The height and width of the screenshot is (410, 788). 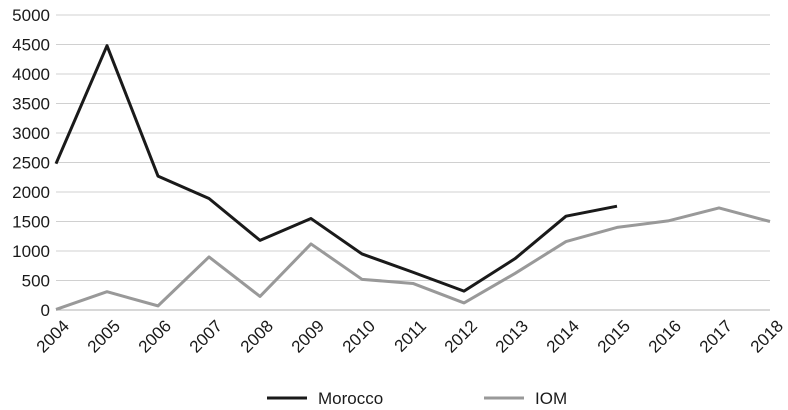 I want to click on y-tick-label-4000: 4000, so click(x=31, y=74).